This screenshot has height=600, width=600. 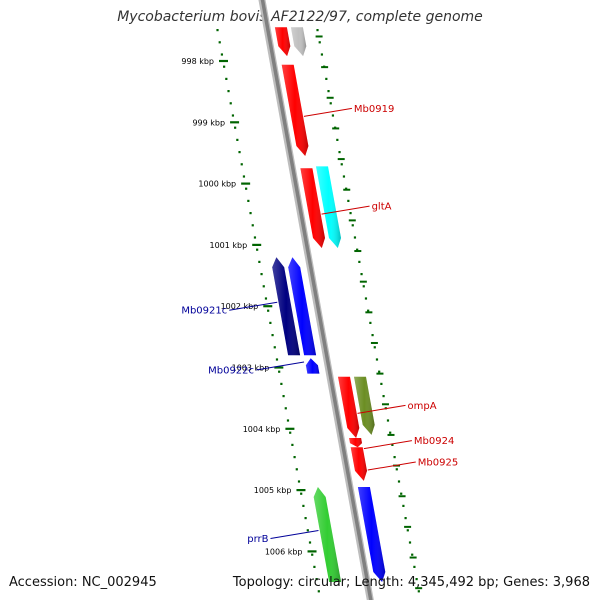 I want to click on tick-label: 1005 kbp, so click(x=273, y=490).